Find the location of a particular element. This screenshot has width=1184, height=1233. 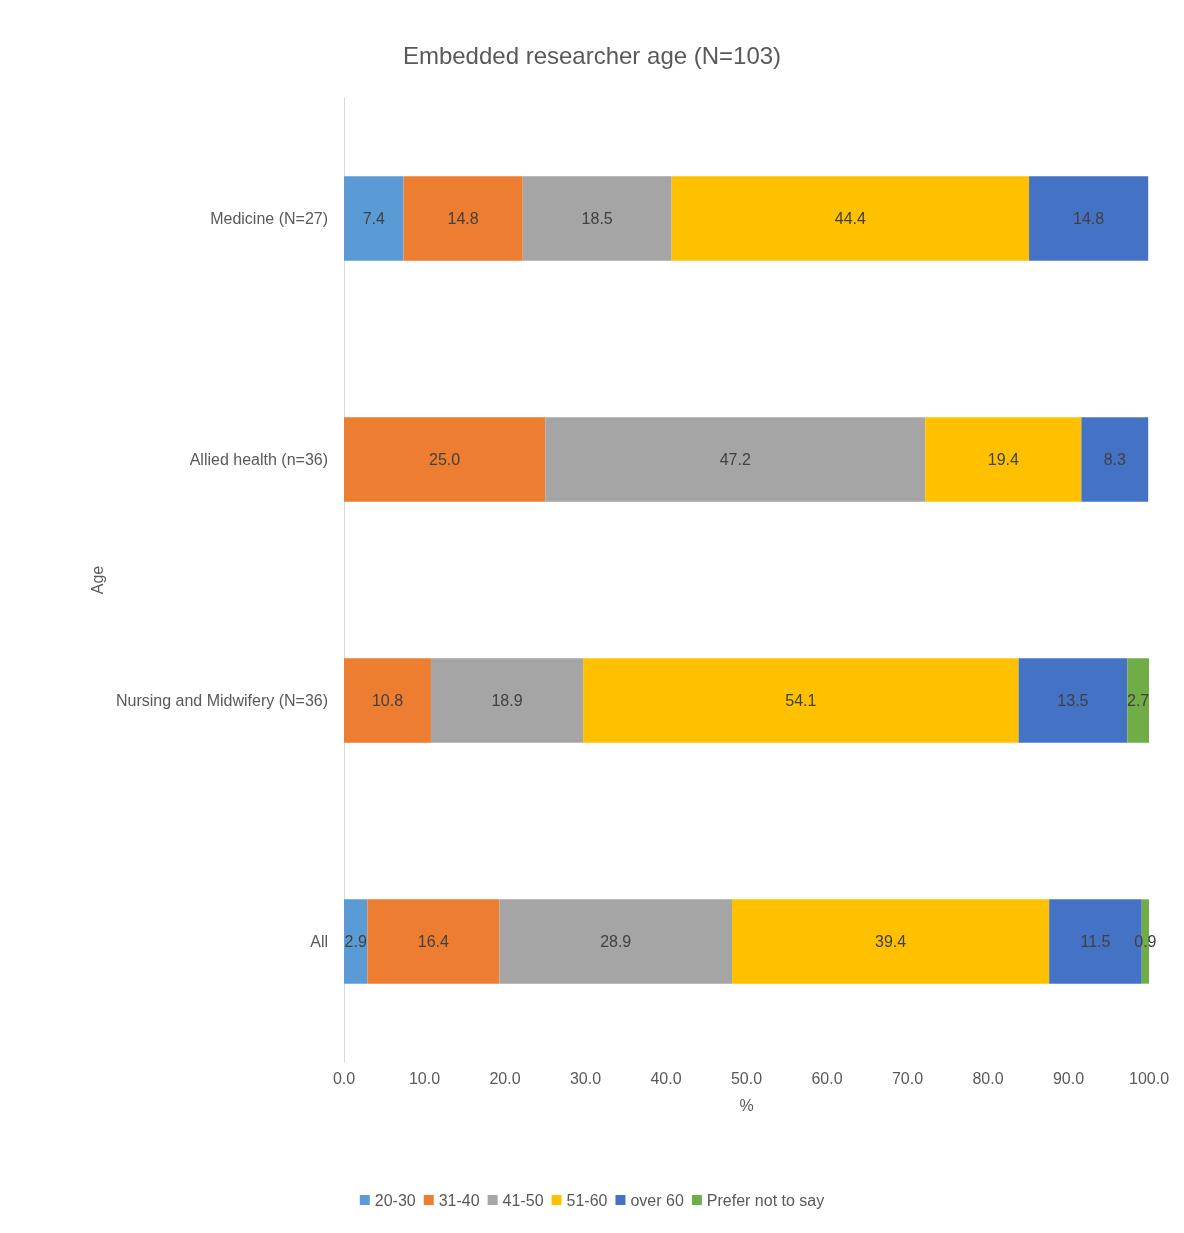

data-label: 2.9 is located at coordinates (355, 941).